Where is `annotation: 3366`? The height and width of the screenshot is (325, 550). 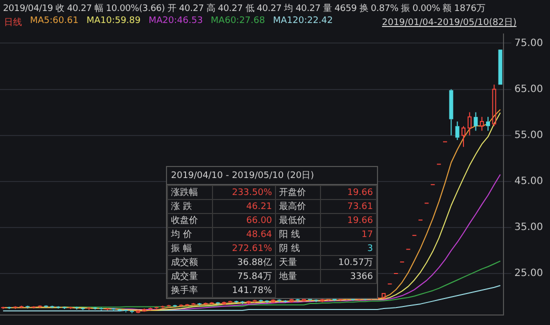
annotation: 3366 is located at coordinates (348, 277).